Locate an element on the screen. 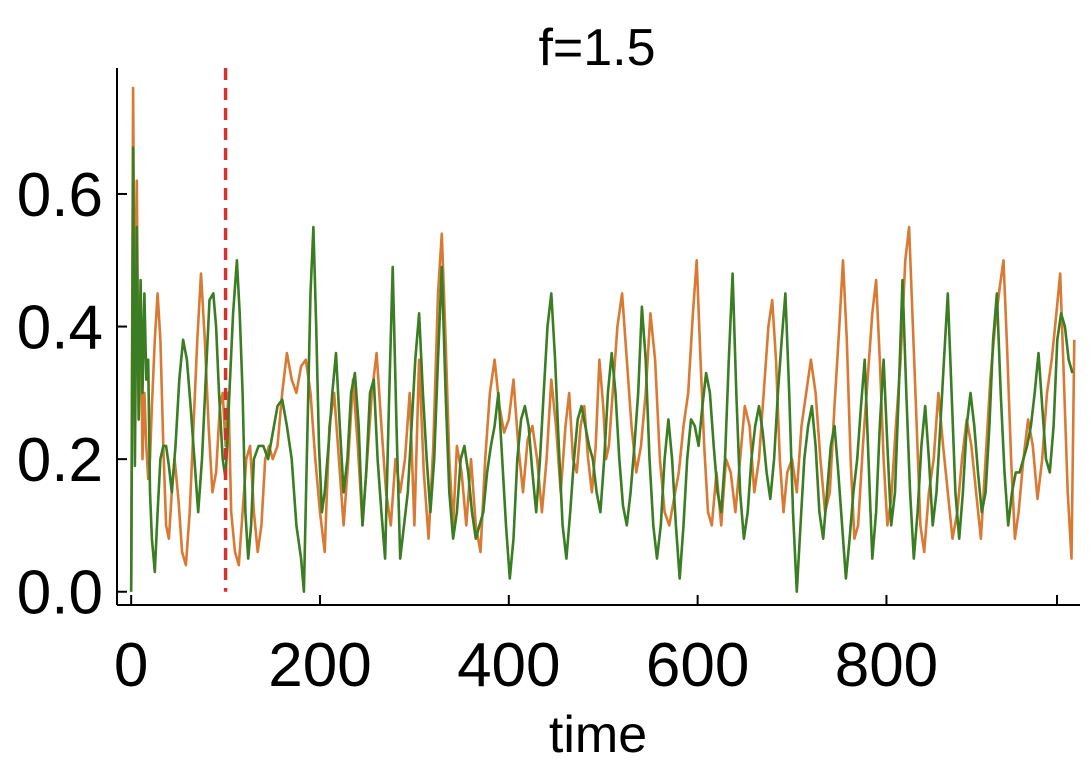 The width and height of the screenshot is (1092, 770). x-tick-label: 800 is located at coordinates (886, 665).